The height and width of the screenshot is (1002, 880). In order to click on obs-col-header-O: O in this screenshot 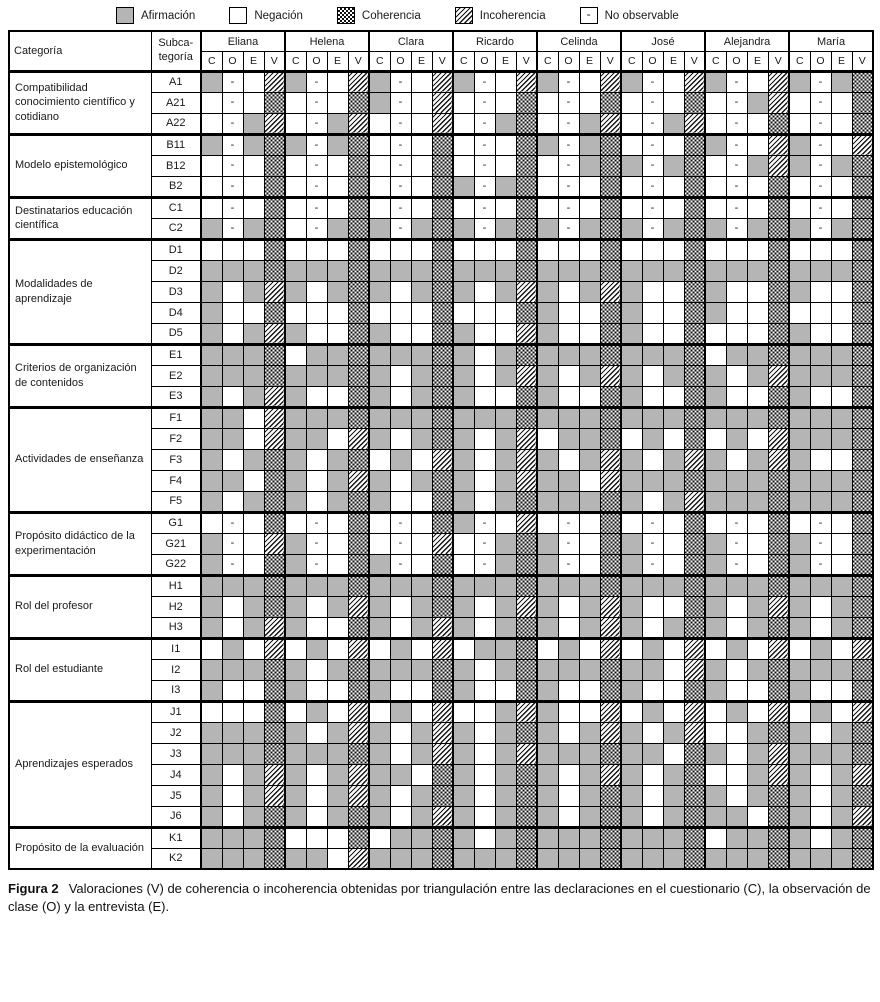, I will do `click(400, 61)`.